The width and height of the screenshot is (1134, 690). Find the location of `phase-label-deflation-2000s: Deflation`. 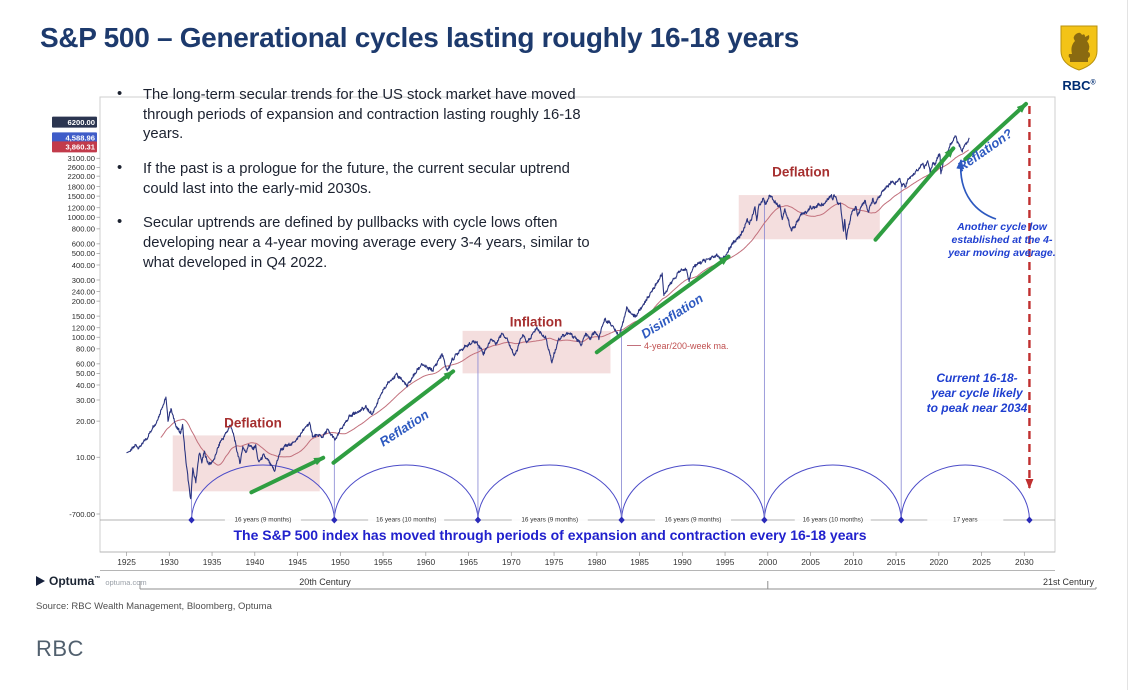

phase-label-deflation-2000s: Deflation is located at coordinates (801, 172).